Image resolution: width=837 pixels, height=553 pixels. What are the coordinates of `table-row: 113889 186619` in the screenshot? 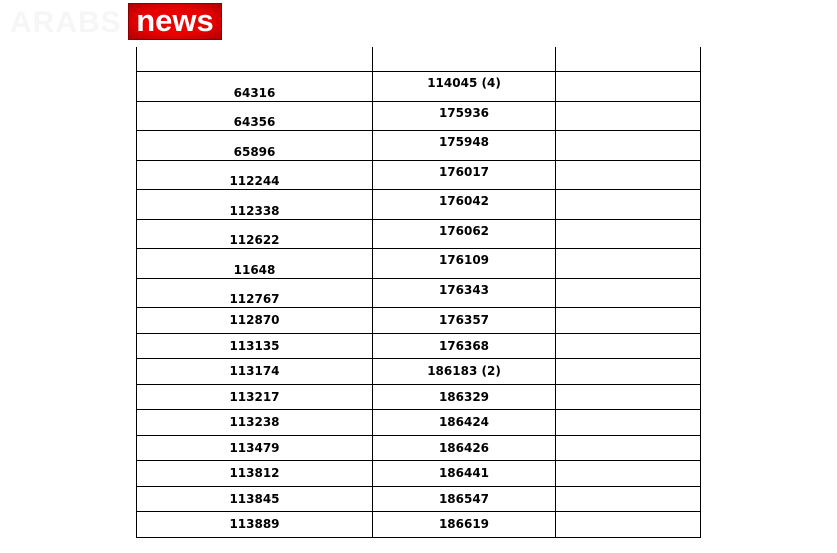 It's located at (418, 524).